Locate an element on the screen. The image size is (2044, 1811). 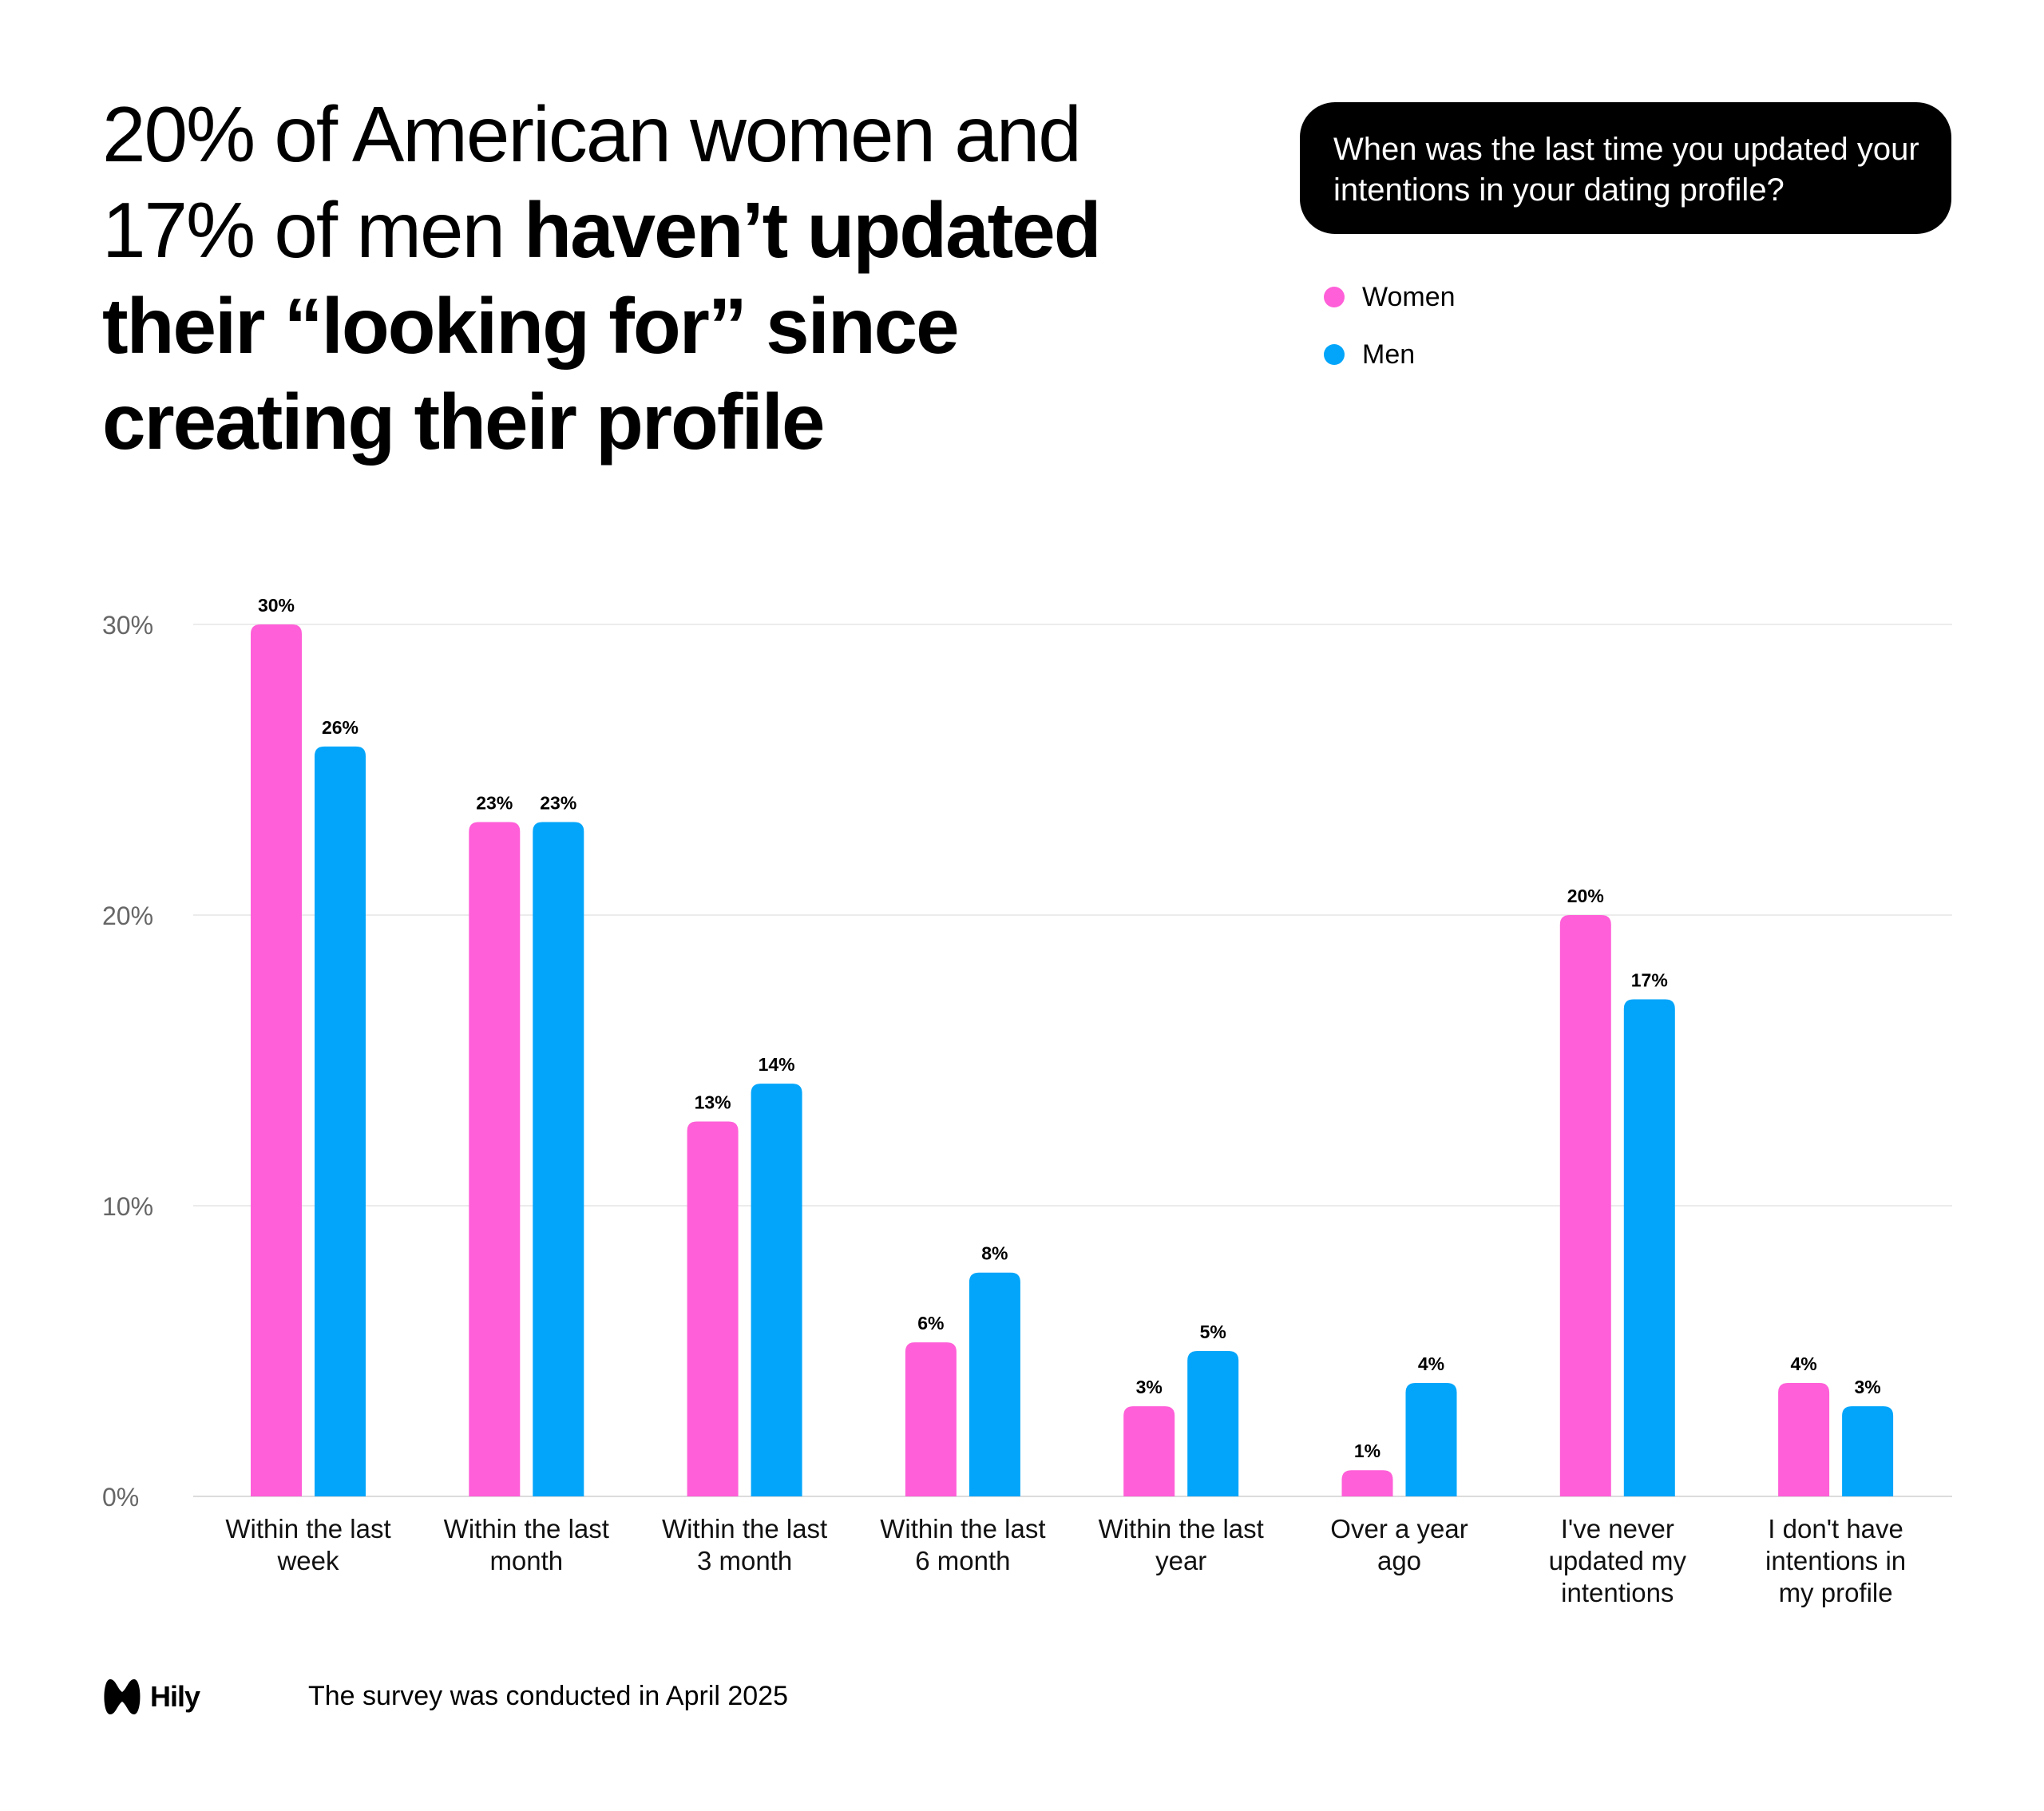
x-tick-label: Within the last week is located at coordinates (307, 1544).